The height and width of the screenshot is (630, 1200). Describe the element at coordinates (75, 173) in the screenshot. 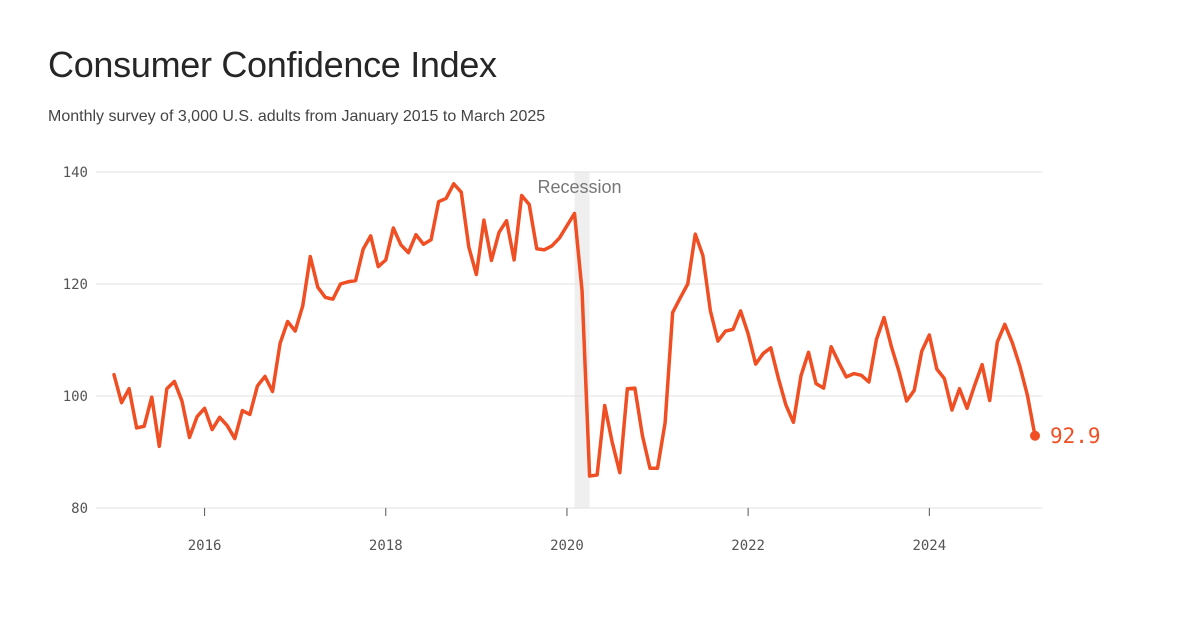

I see `y-tick-label: 140` at that location.